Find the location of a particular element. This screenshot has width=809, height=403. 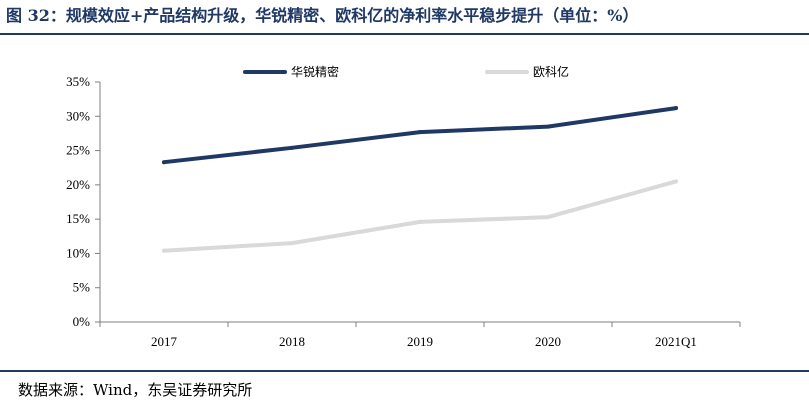

data-point-1-2018 is located at coordinates (292, 147).